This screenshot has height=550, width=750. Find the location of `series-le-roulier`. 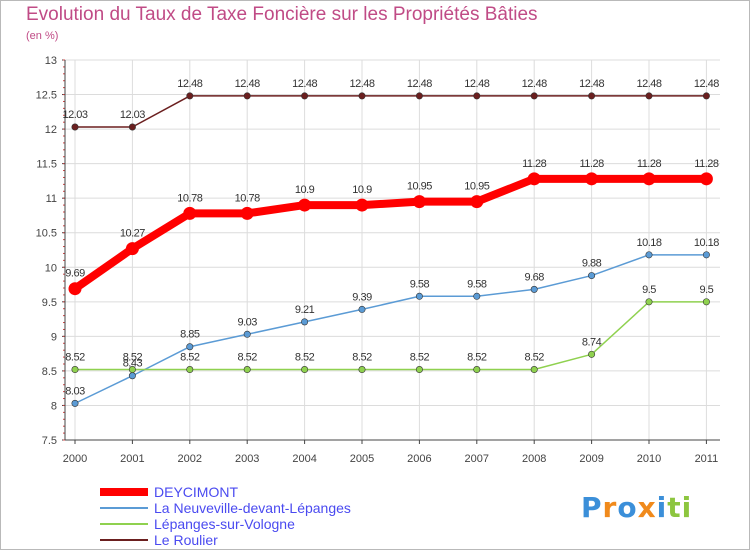

series-le-roulier is located at coordinates (390, 111).